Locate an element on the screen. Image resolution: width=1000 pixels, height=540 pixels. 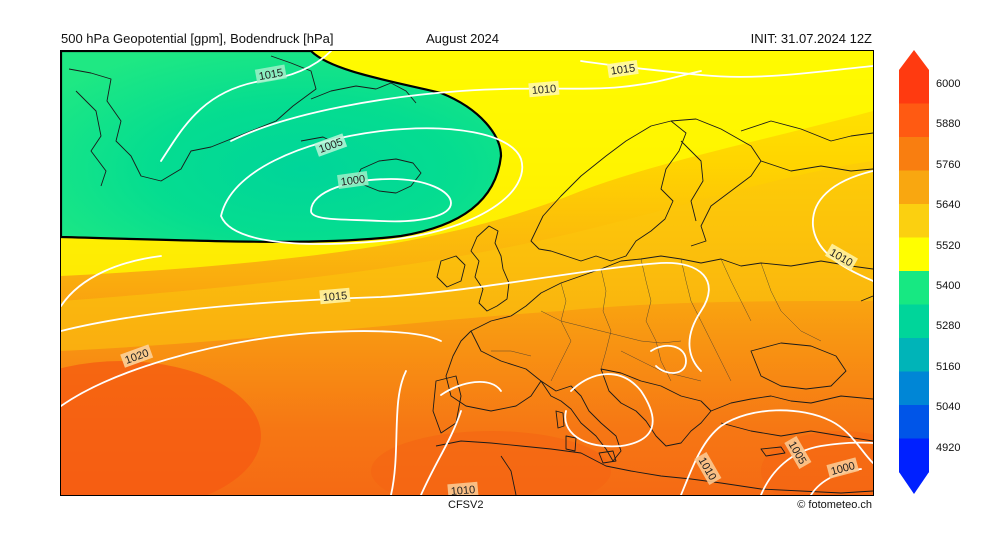
colorbar-tick-label: 4920 is located at coordinates (948, 447).